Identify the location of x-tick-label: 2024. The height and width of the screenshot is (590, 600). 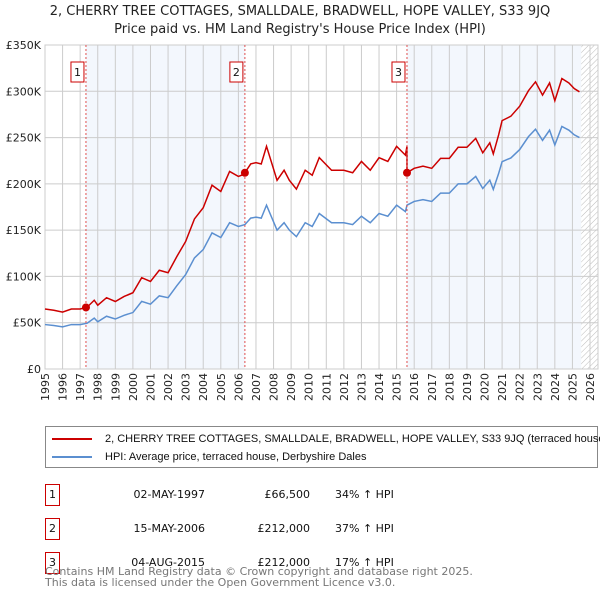
(555, 387).